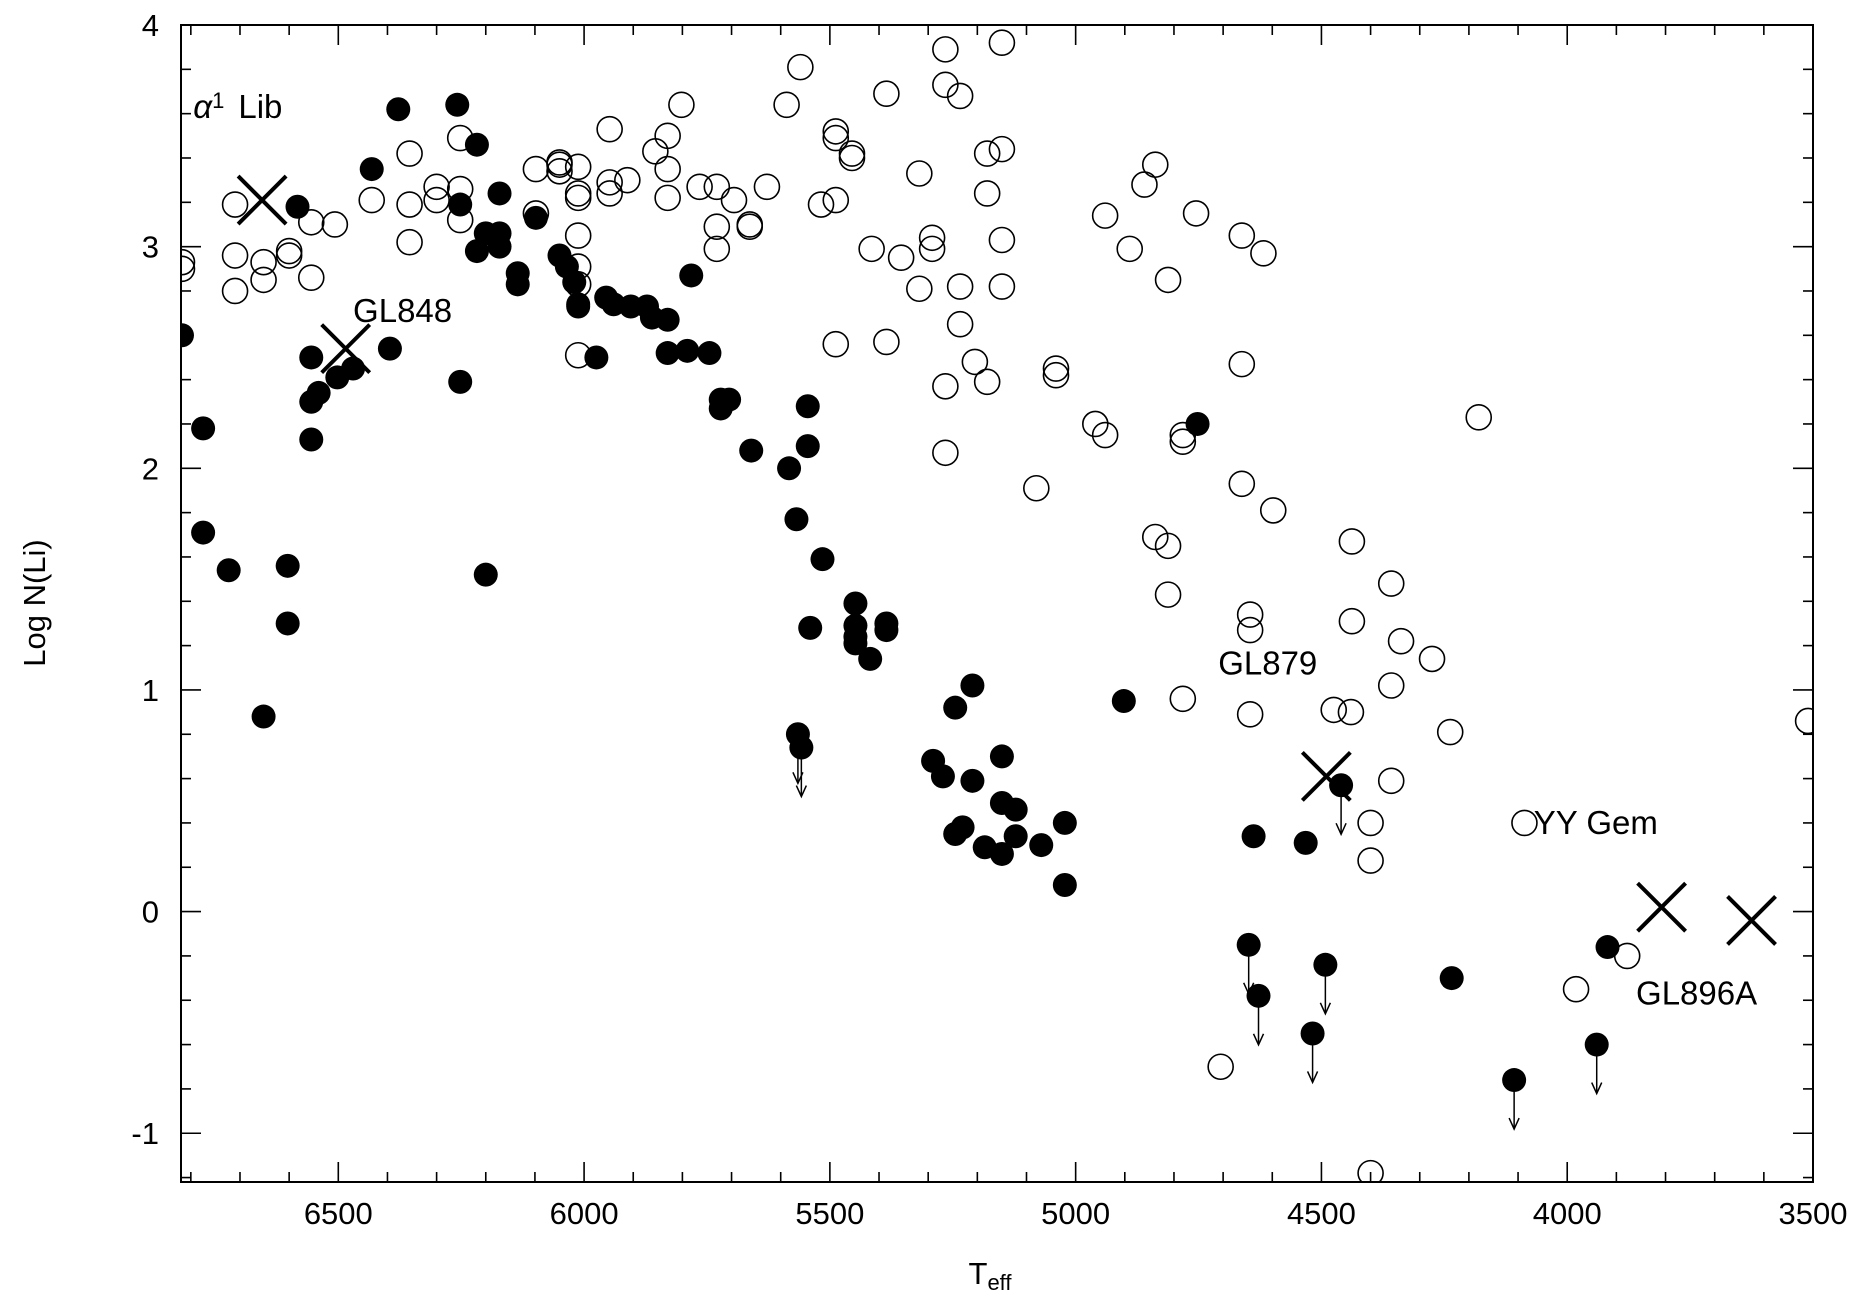  Describe the element at coordinates (150, 247) in the screenshot. I see `y-tick-label: 3` at that location.